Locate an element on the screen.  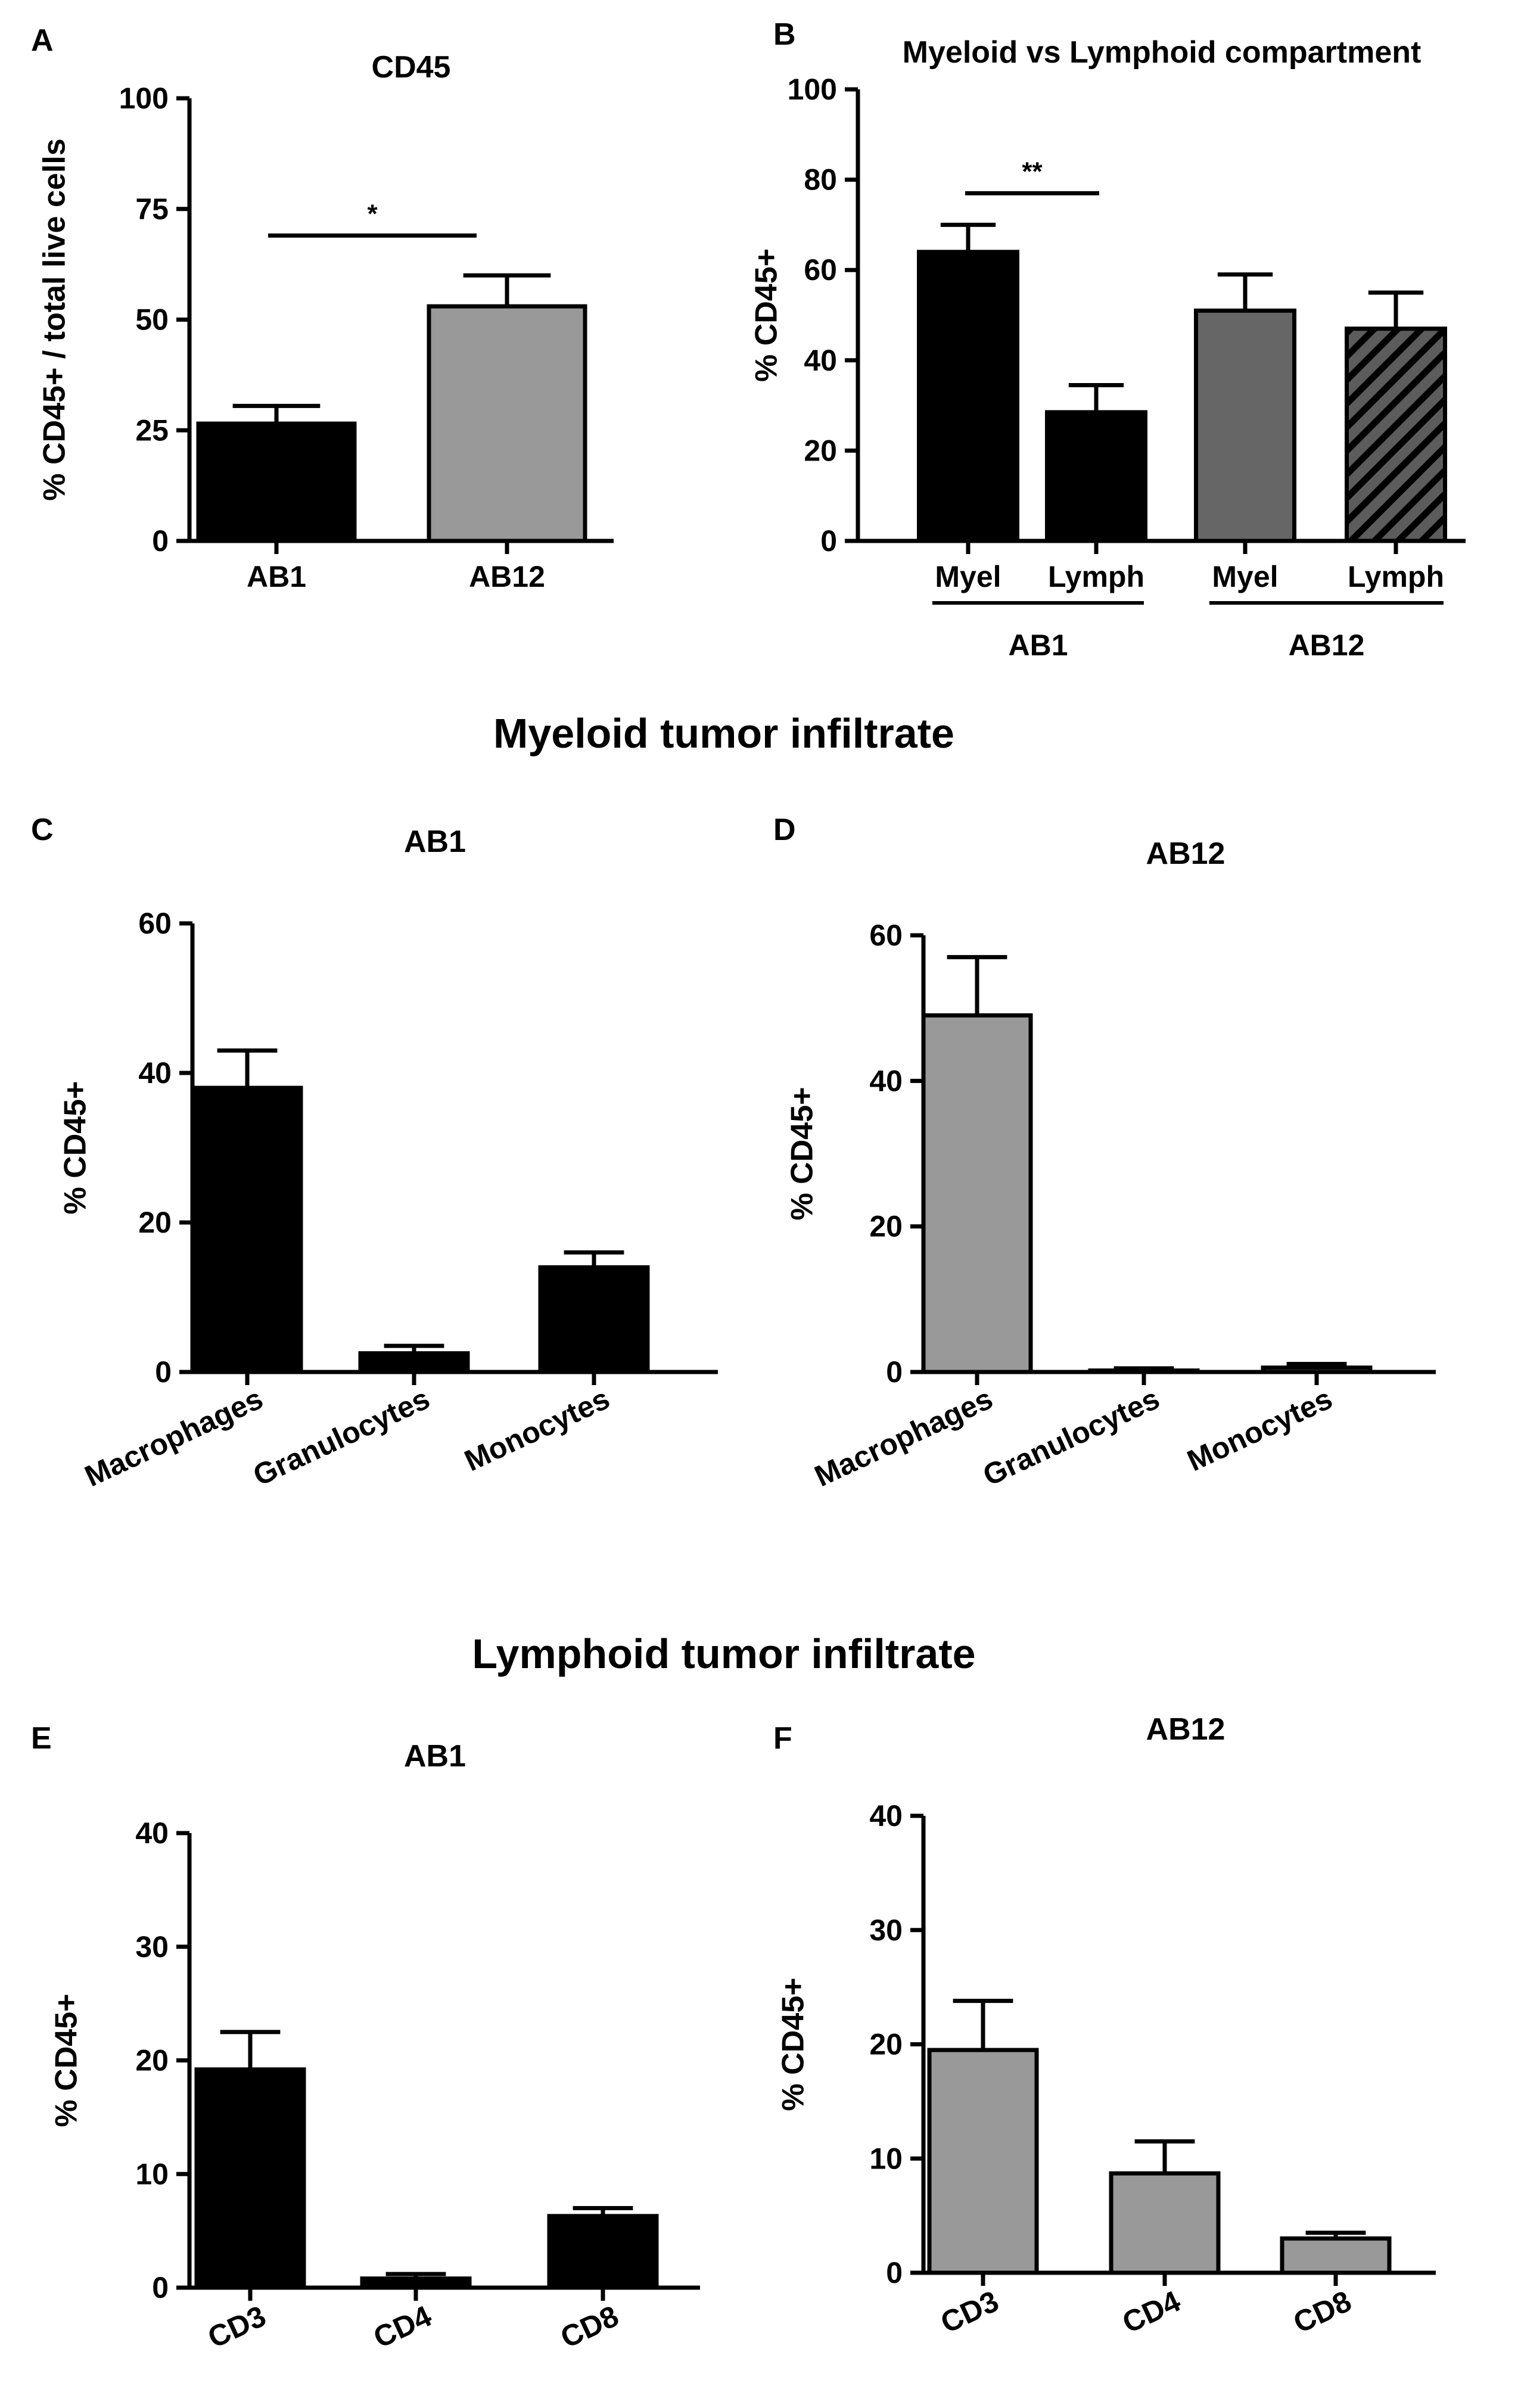
y-tick-label: 25 is located at coordinates (152, 430).